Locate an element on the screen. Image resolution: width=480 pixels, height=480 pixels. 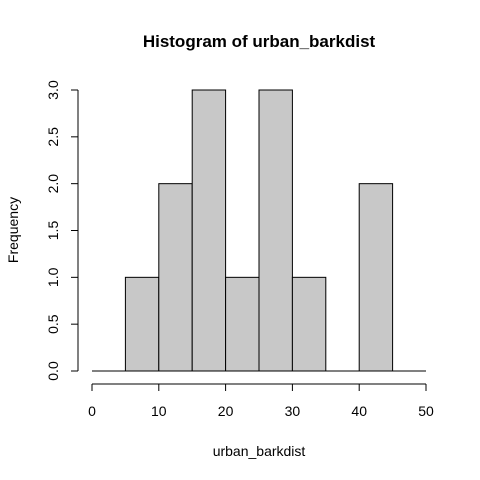
y-tick-label: 1.5 is located at coordinates (53, 231).